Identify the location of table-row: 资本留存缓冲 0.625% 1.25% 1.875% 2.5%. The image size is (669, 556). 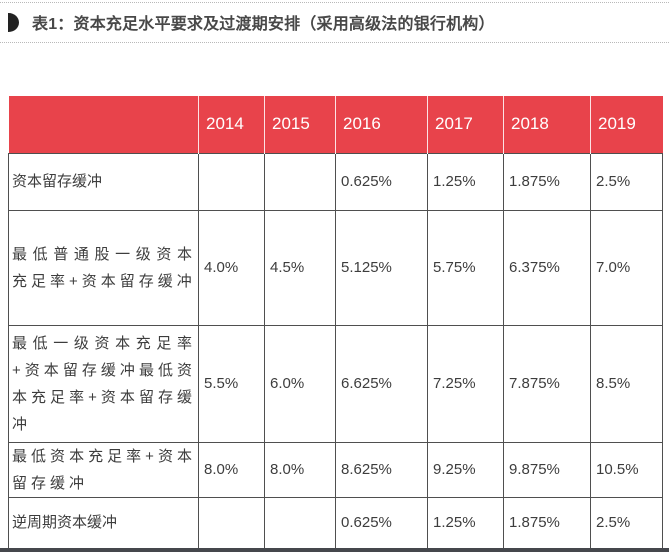
(335, 181).